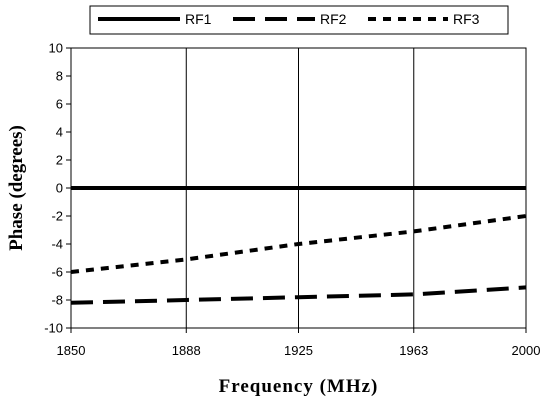 This screenshot has height=403, width=548. Describe the element at coordinates (57, 300) in the screenshot. I see `y-tick-label: -8` at that location.